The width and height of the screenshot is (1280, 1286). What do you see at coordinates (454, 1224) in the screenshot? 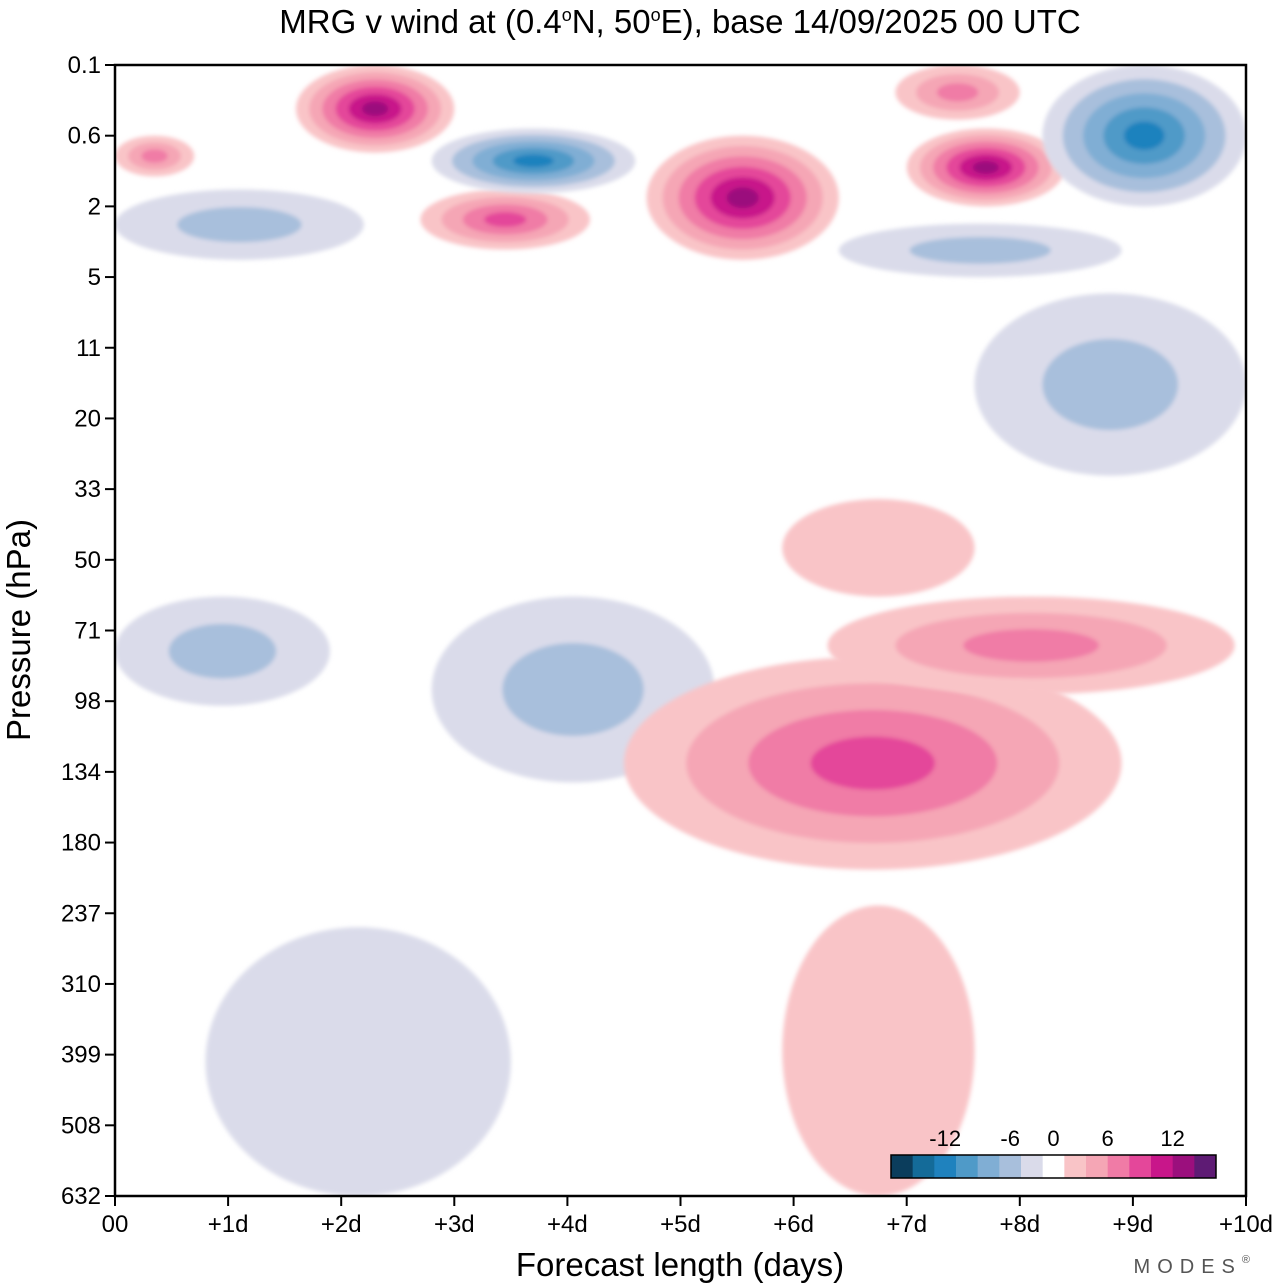
I see `x-tick-label: +3d` at bounding box center [454, 1224].